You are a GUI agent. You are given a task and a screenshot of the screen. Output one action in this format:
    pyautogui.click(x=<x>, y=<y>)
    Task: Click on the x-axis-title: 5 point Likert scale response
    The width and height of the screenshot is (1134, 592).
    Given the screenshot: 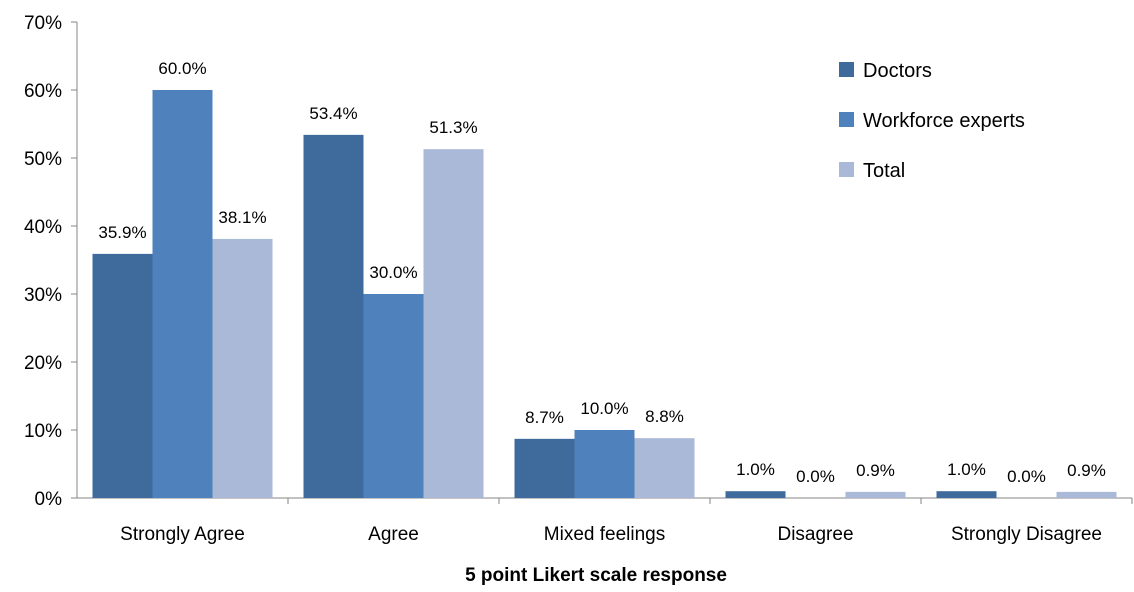 What is the action you would take?
    pyautogui.click(x=596, y=575)
    